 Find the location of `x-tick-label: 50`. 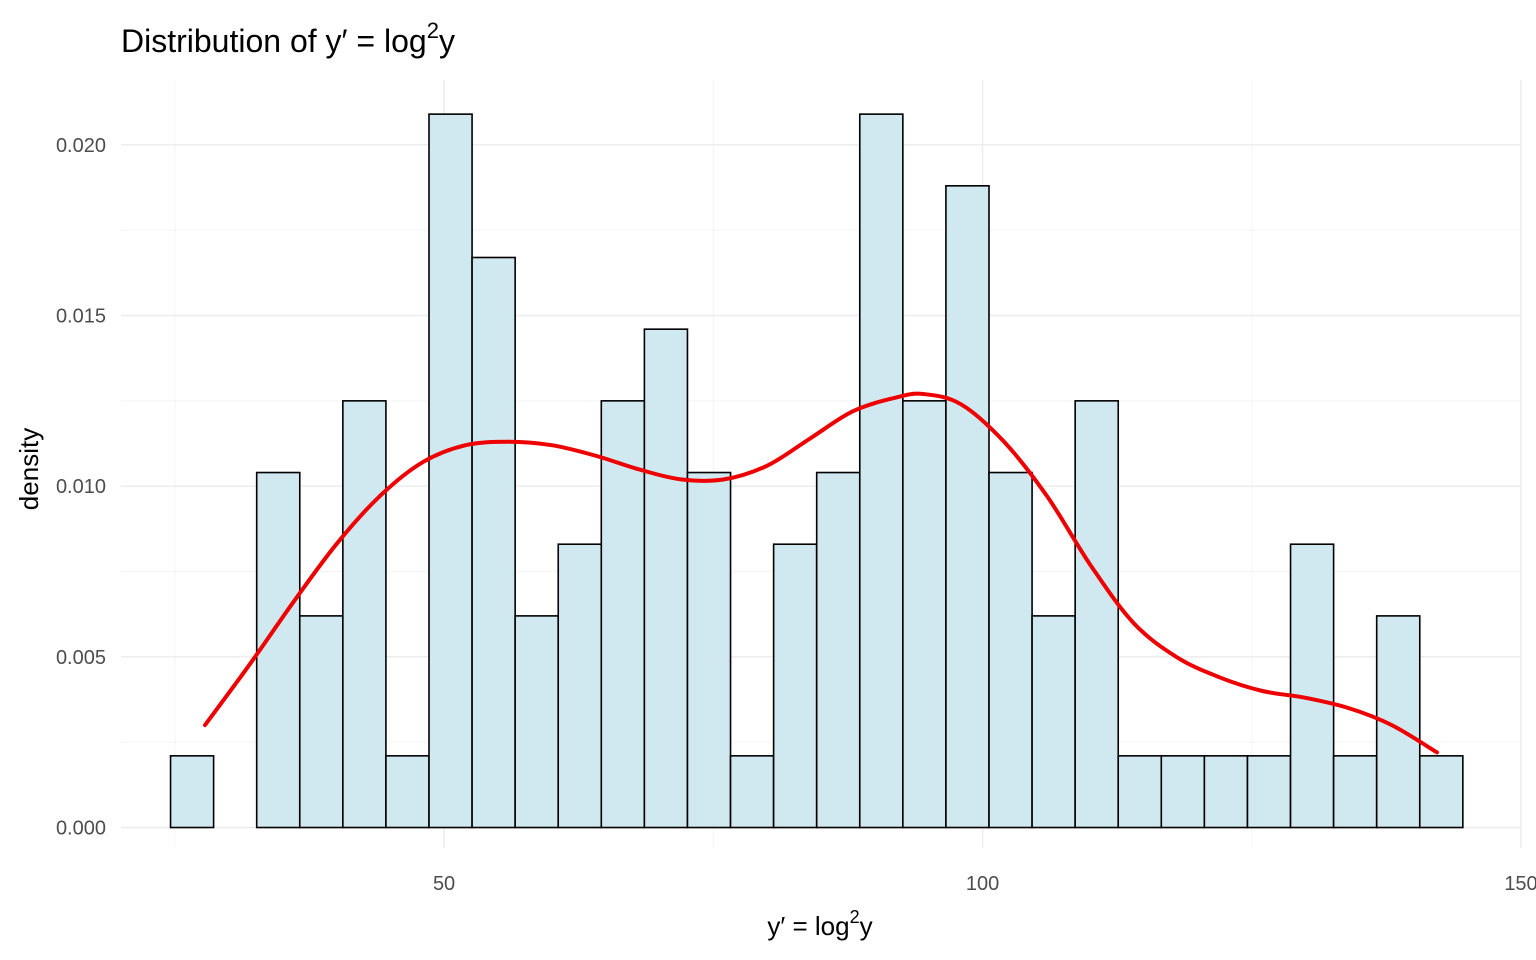

x-tick-label: 50 is located at coordinates (444, 884).